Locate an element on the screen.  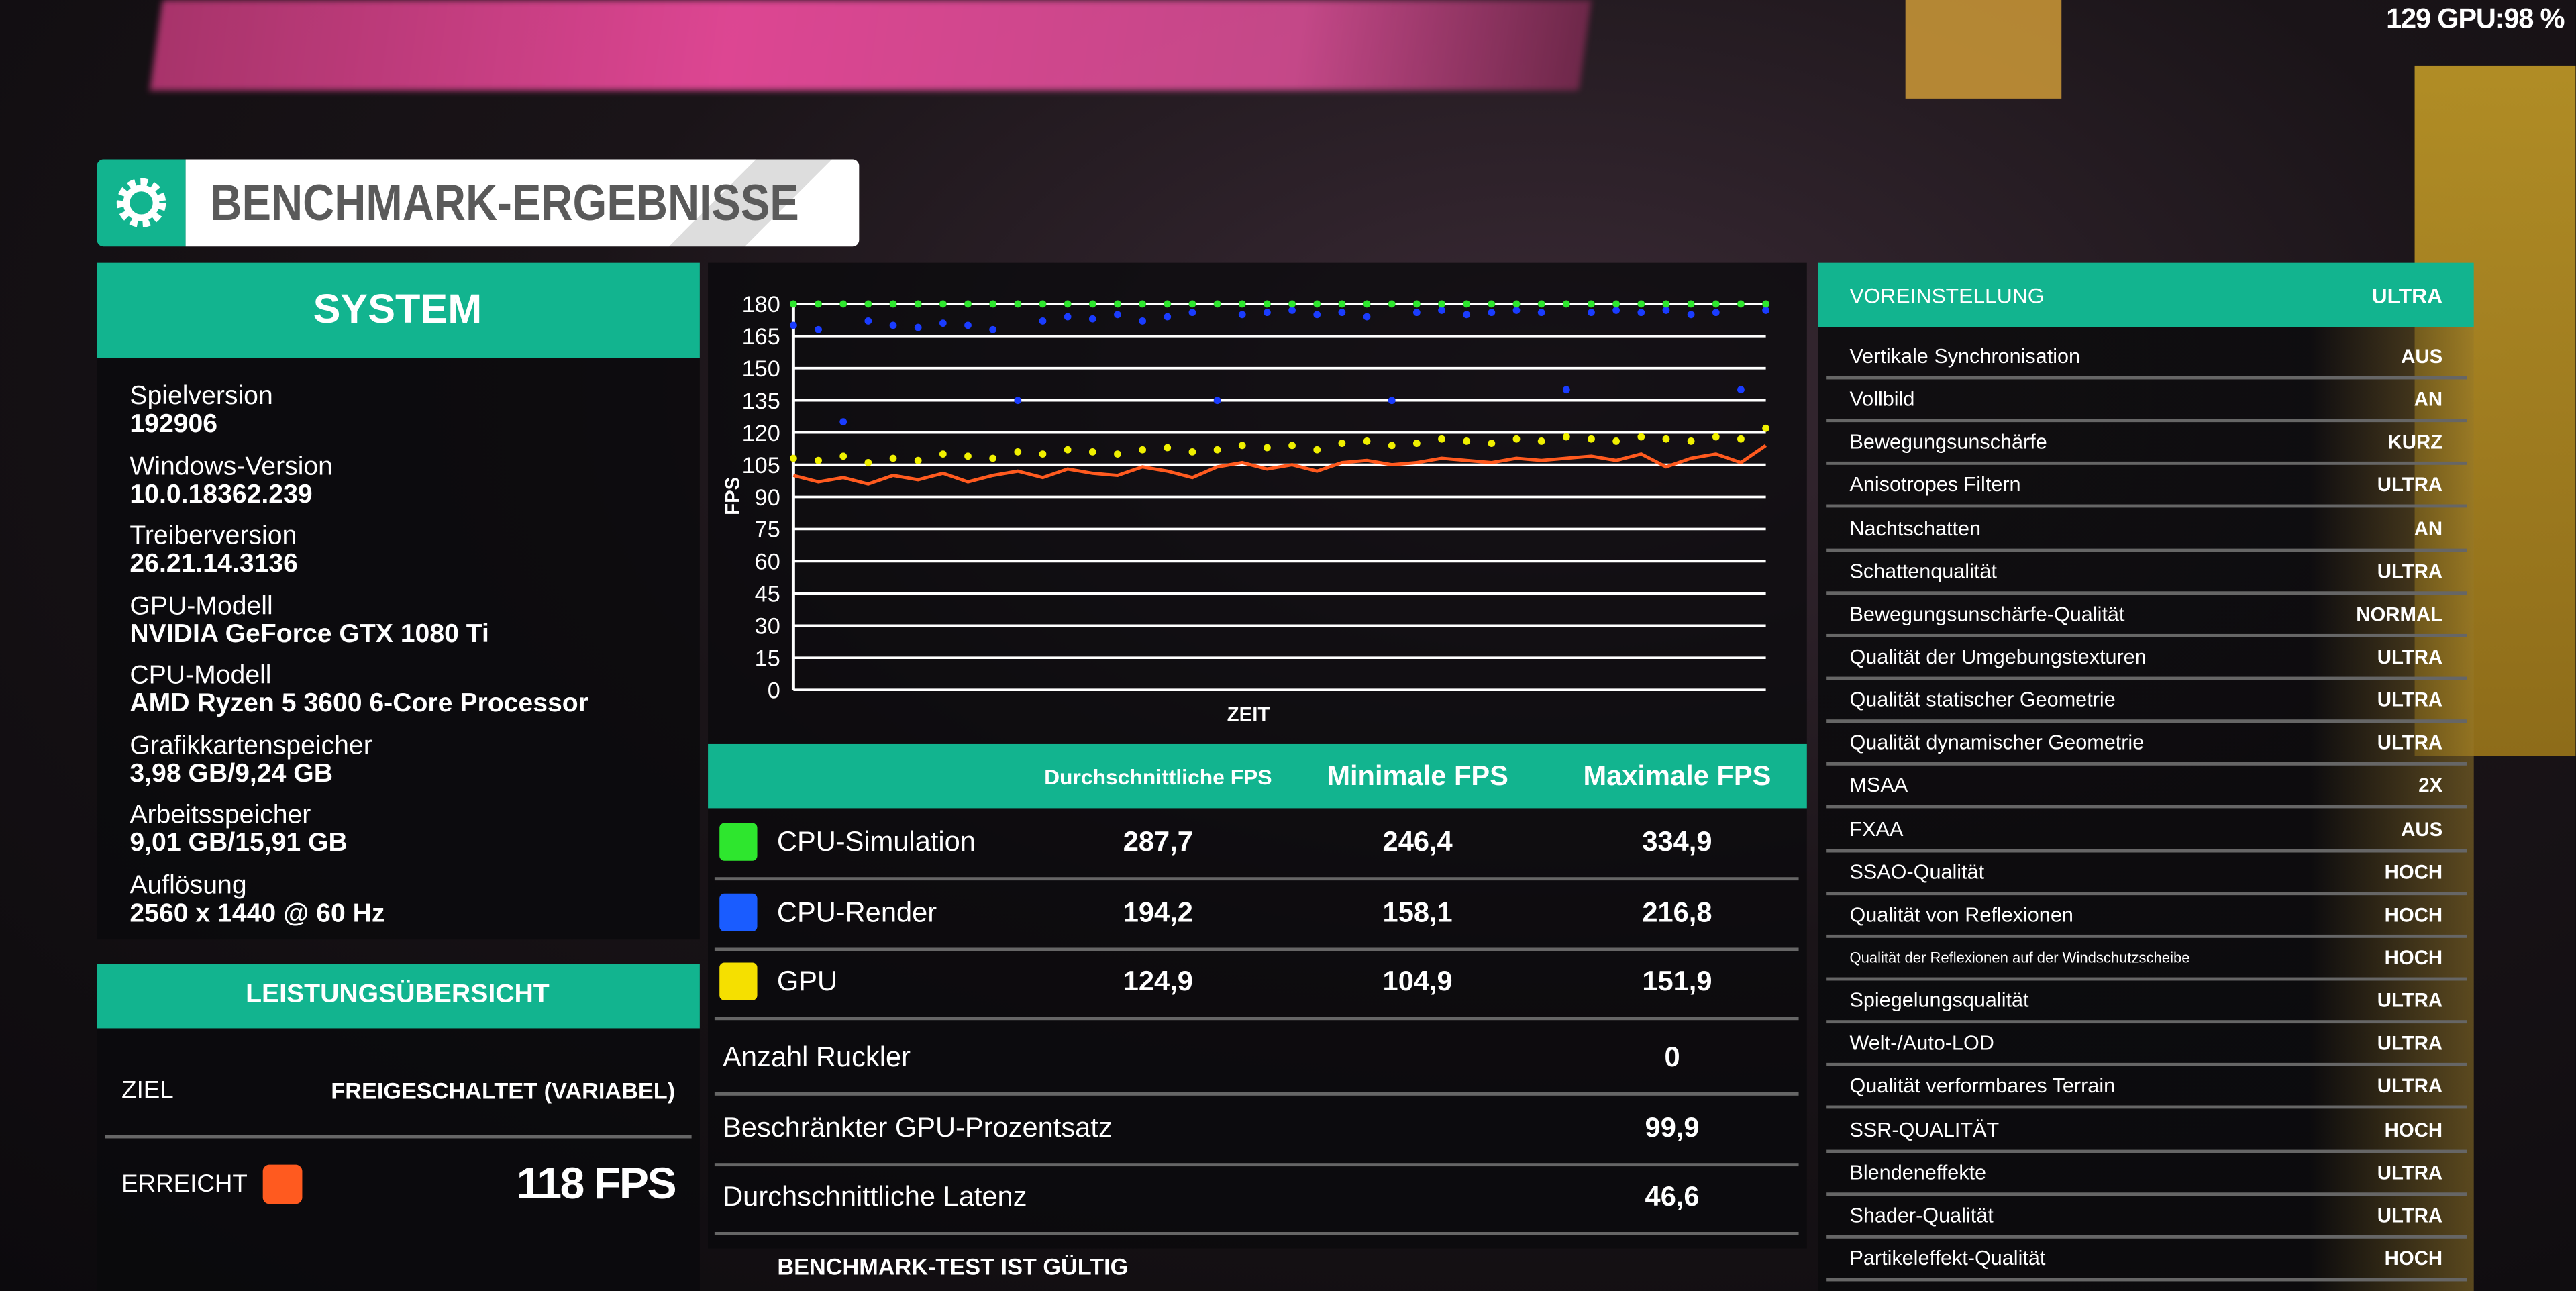
setting-label: Schattenqualität is located at coordinates (1923, 571).